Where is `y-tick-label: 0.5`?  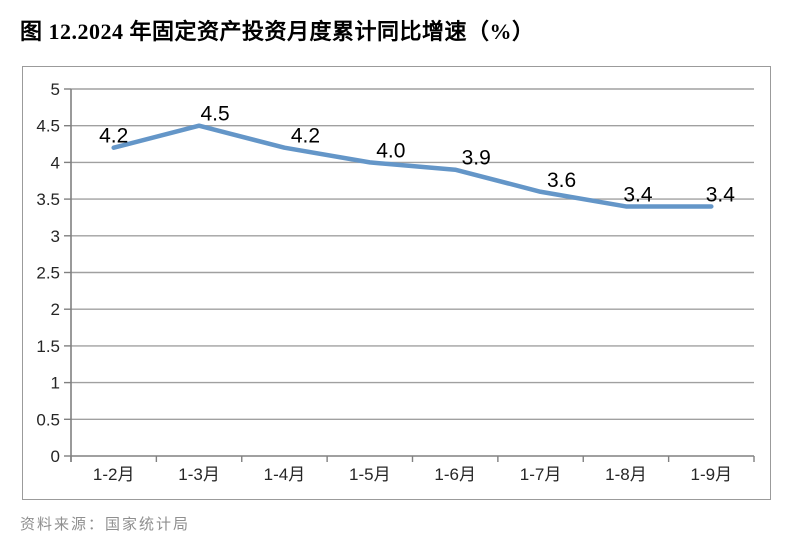
y-tick-label: 0.5 is located at coordinates (48, 419).